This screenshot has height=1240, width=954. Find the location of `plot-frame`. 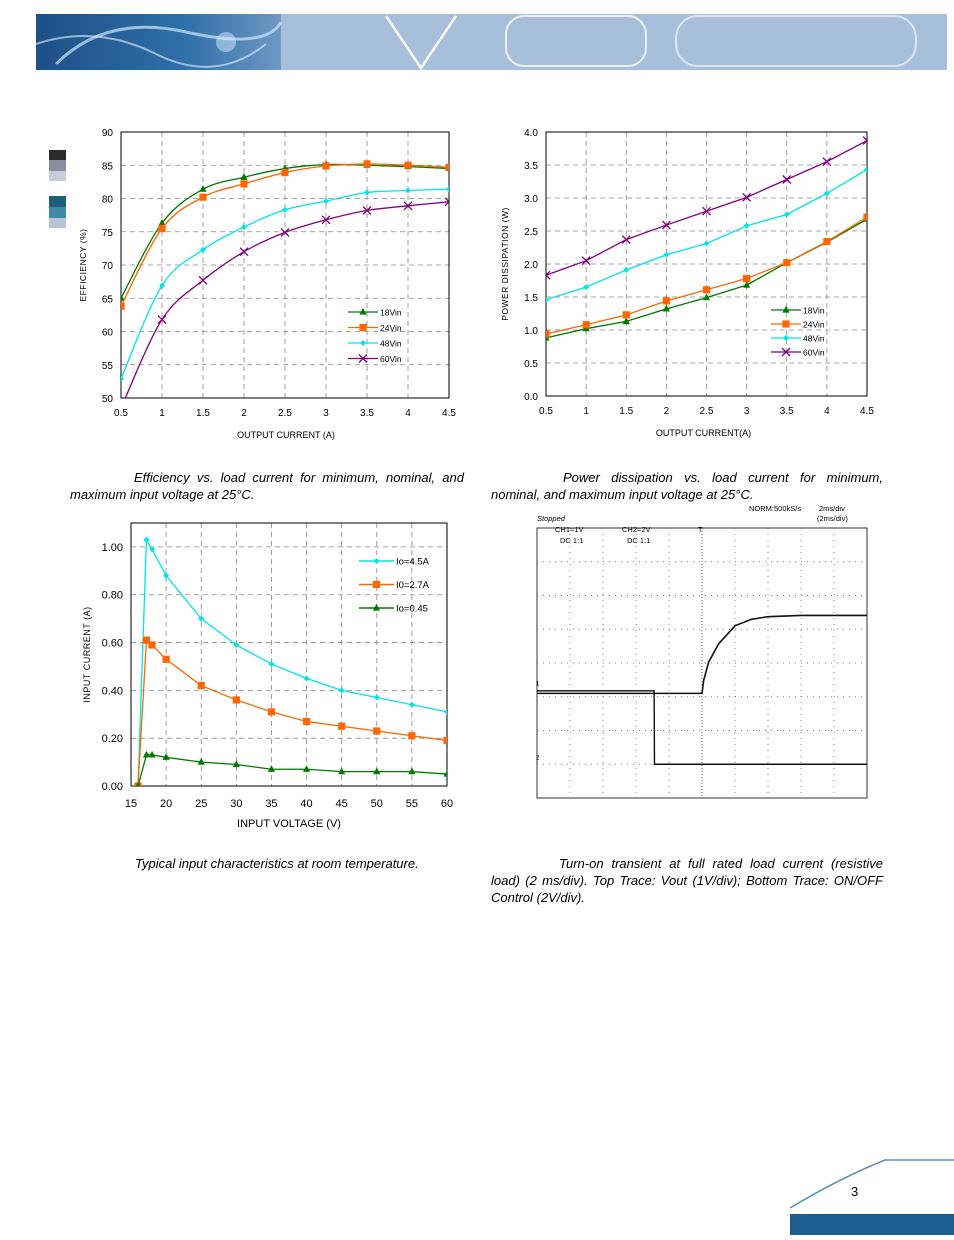

plot-frame is located at coordinates (285, 265).